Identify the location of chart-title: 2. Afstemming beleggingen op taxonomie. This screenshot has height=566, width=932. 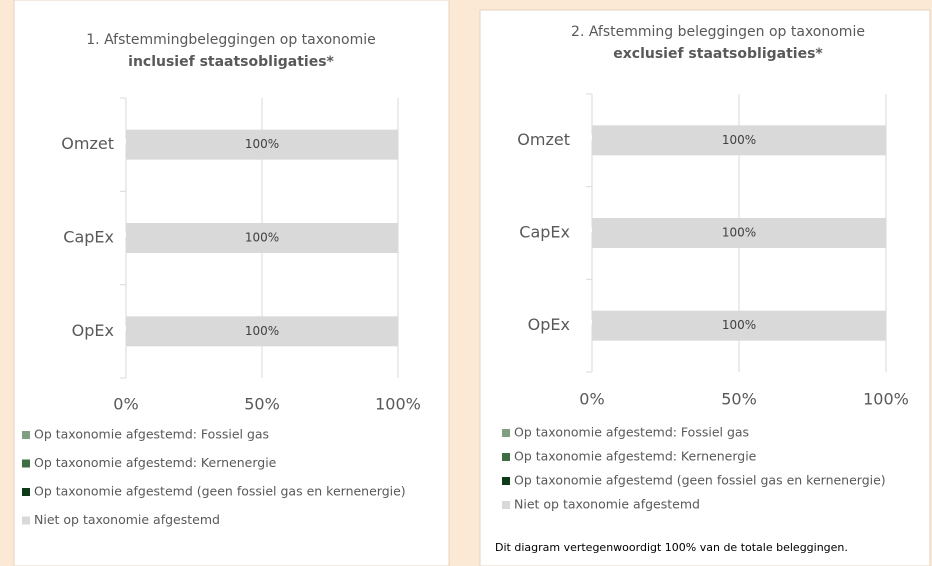
(718, 32).